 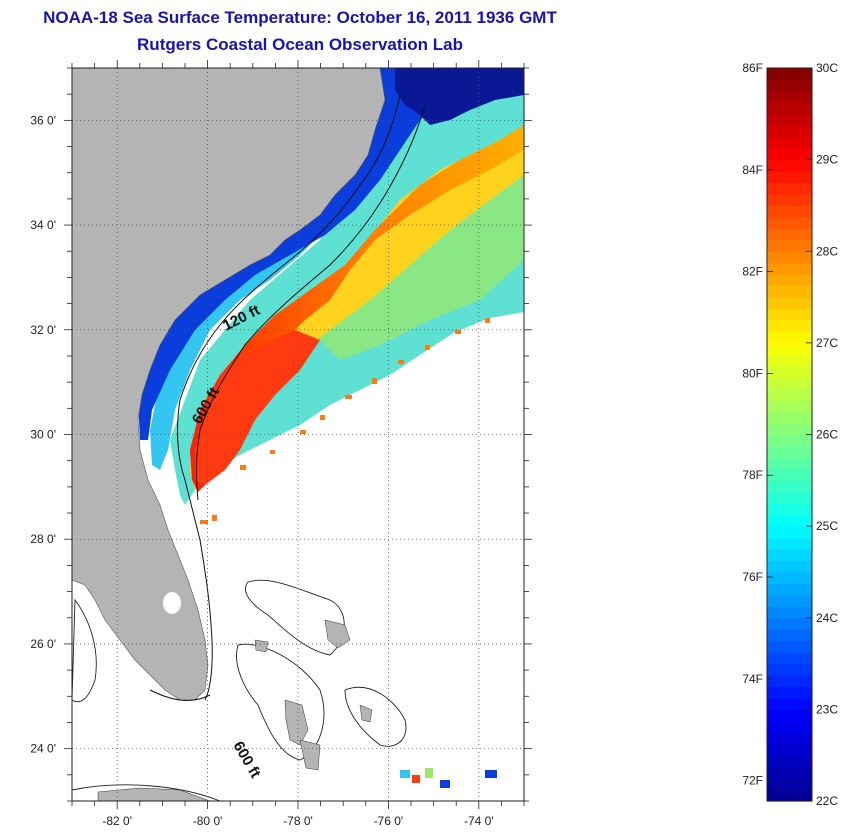 What do you see at coordinates (752, 679) in the screenshot?
I see `colorbar-fahrenheit-label: 74F` at bounding box center [752, 679].